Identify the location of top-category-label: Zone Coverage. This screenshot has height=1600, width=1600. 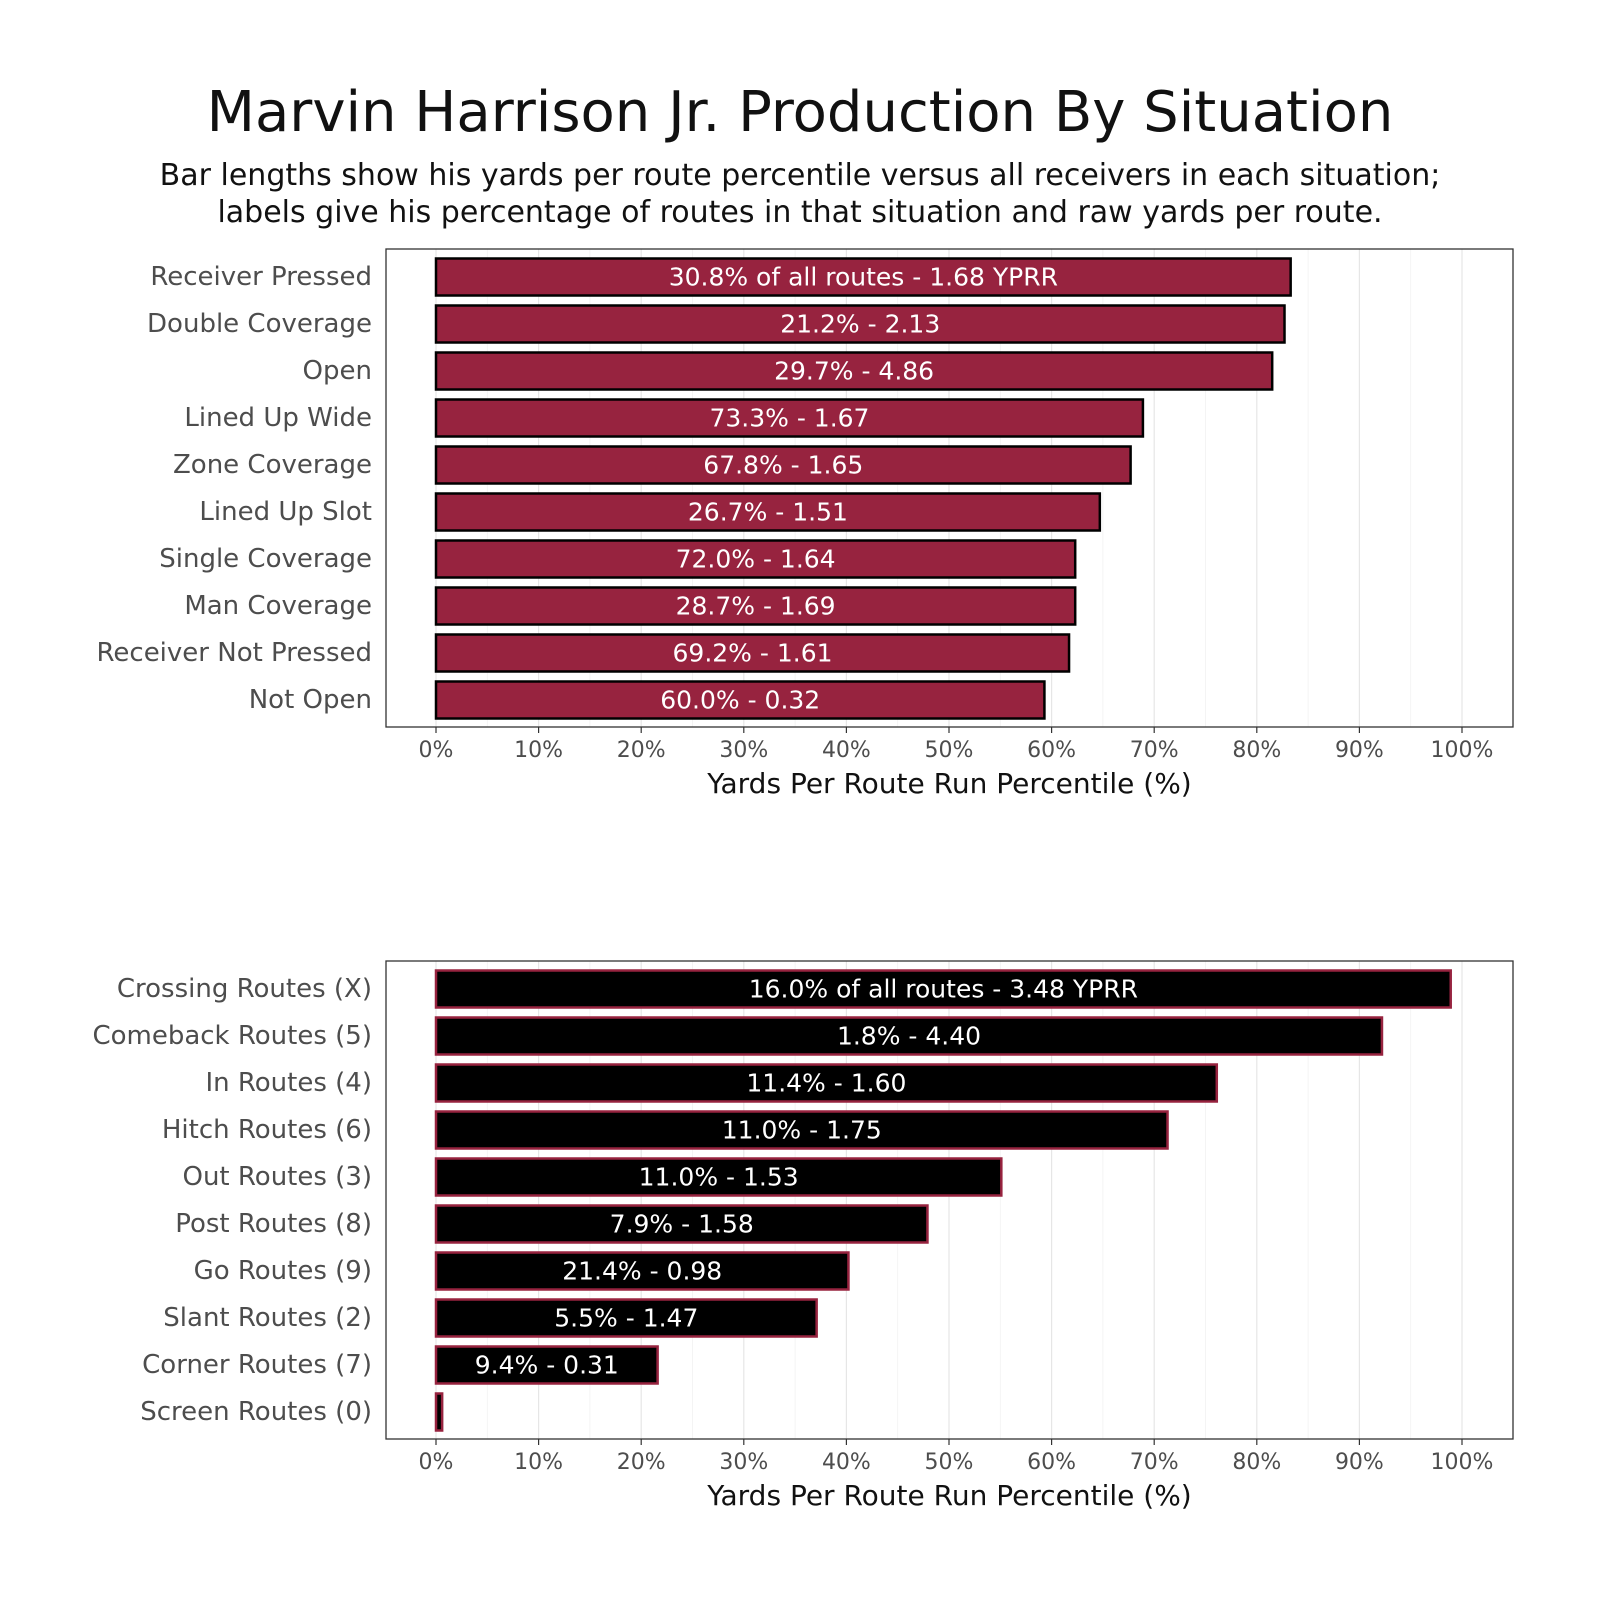
(272, 465).